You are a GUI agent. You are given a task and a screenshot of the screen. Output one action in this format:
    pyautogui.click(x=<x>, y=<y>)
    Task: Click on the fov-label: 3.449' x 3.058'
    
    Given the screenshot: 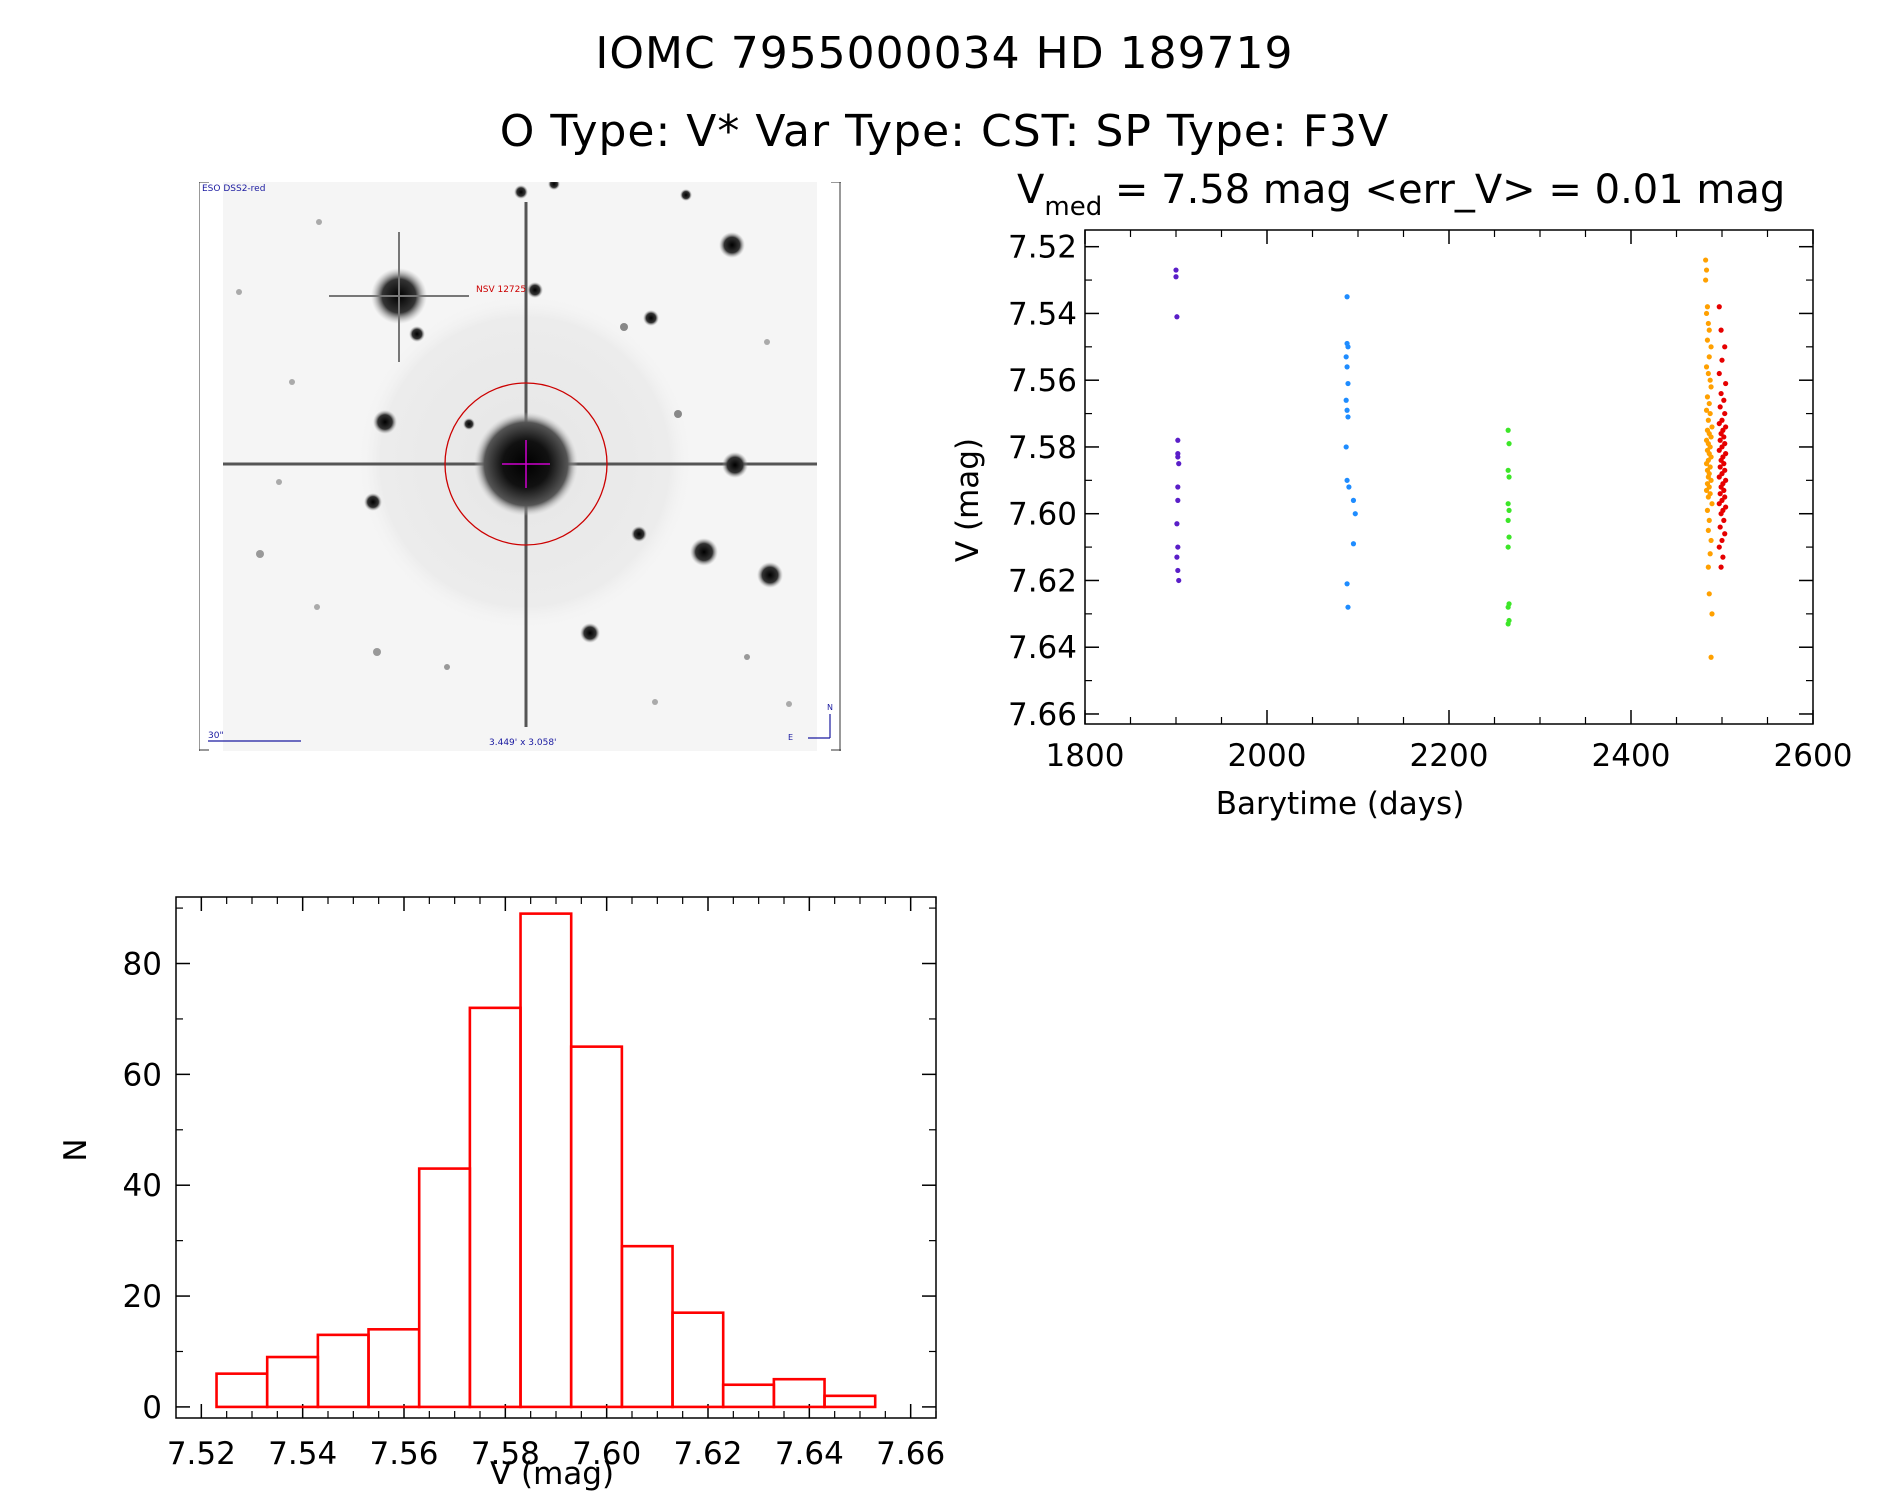 What is the action you would take?
    pyautogui.click(x=523, y=743)
    